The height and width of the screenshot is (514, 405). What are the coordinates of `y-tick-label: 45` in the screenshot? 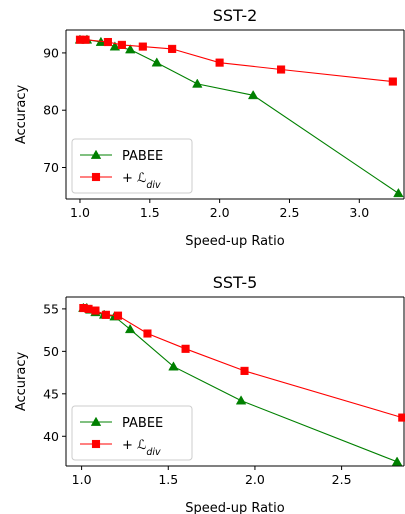 It's located at (51, 393).